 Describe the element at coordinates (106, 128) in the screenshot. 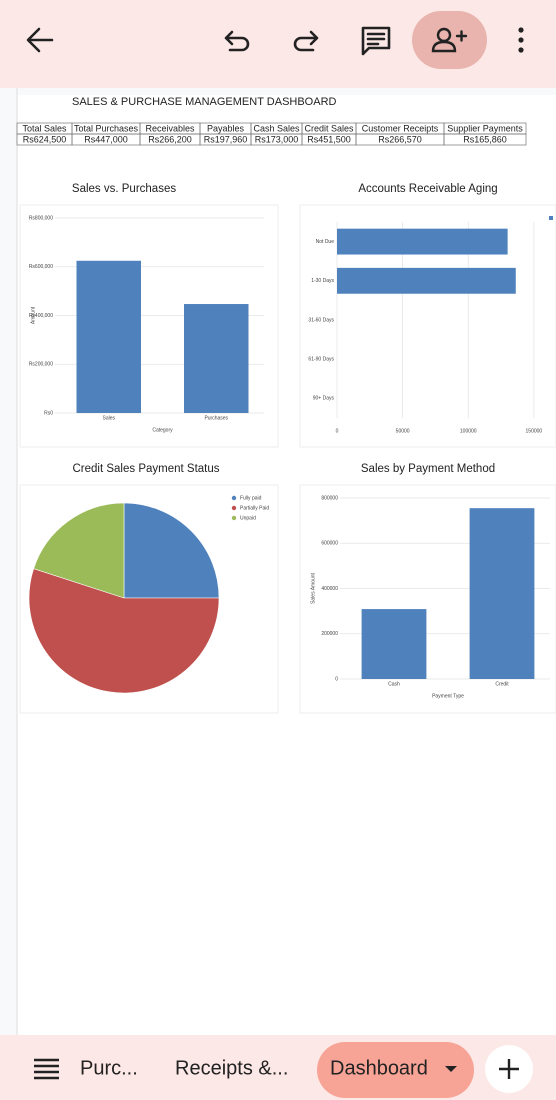

I see `header-cell: Total Purchases` at that location.